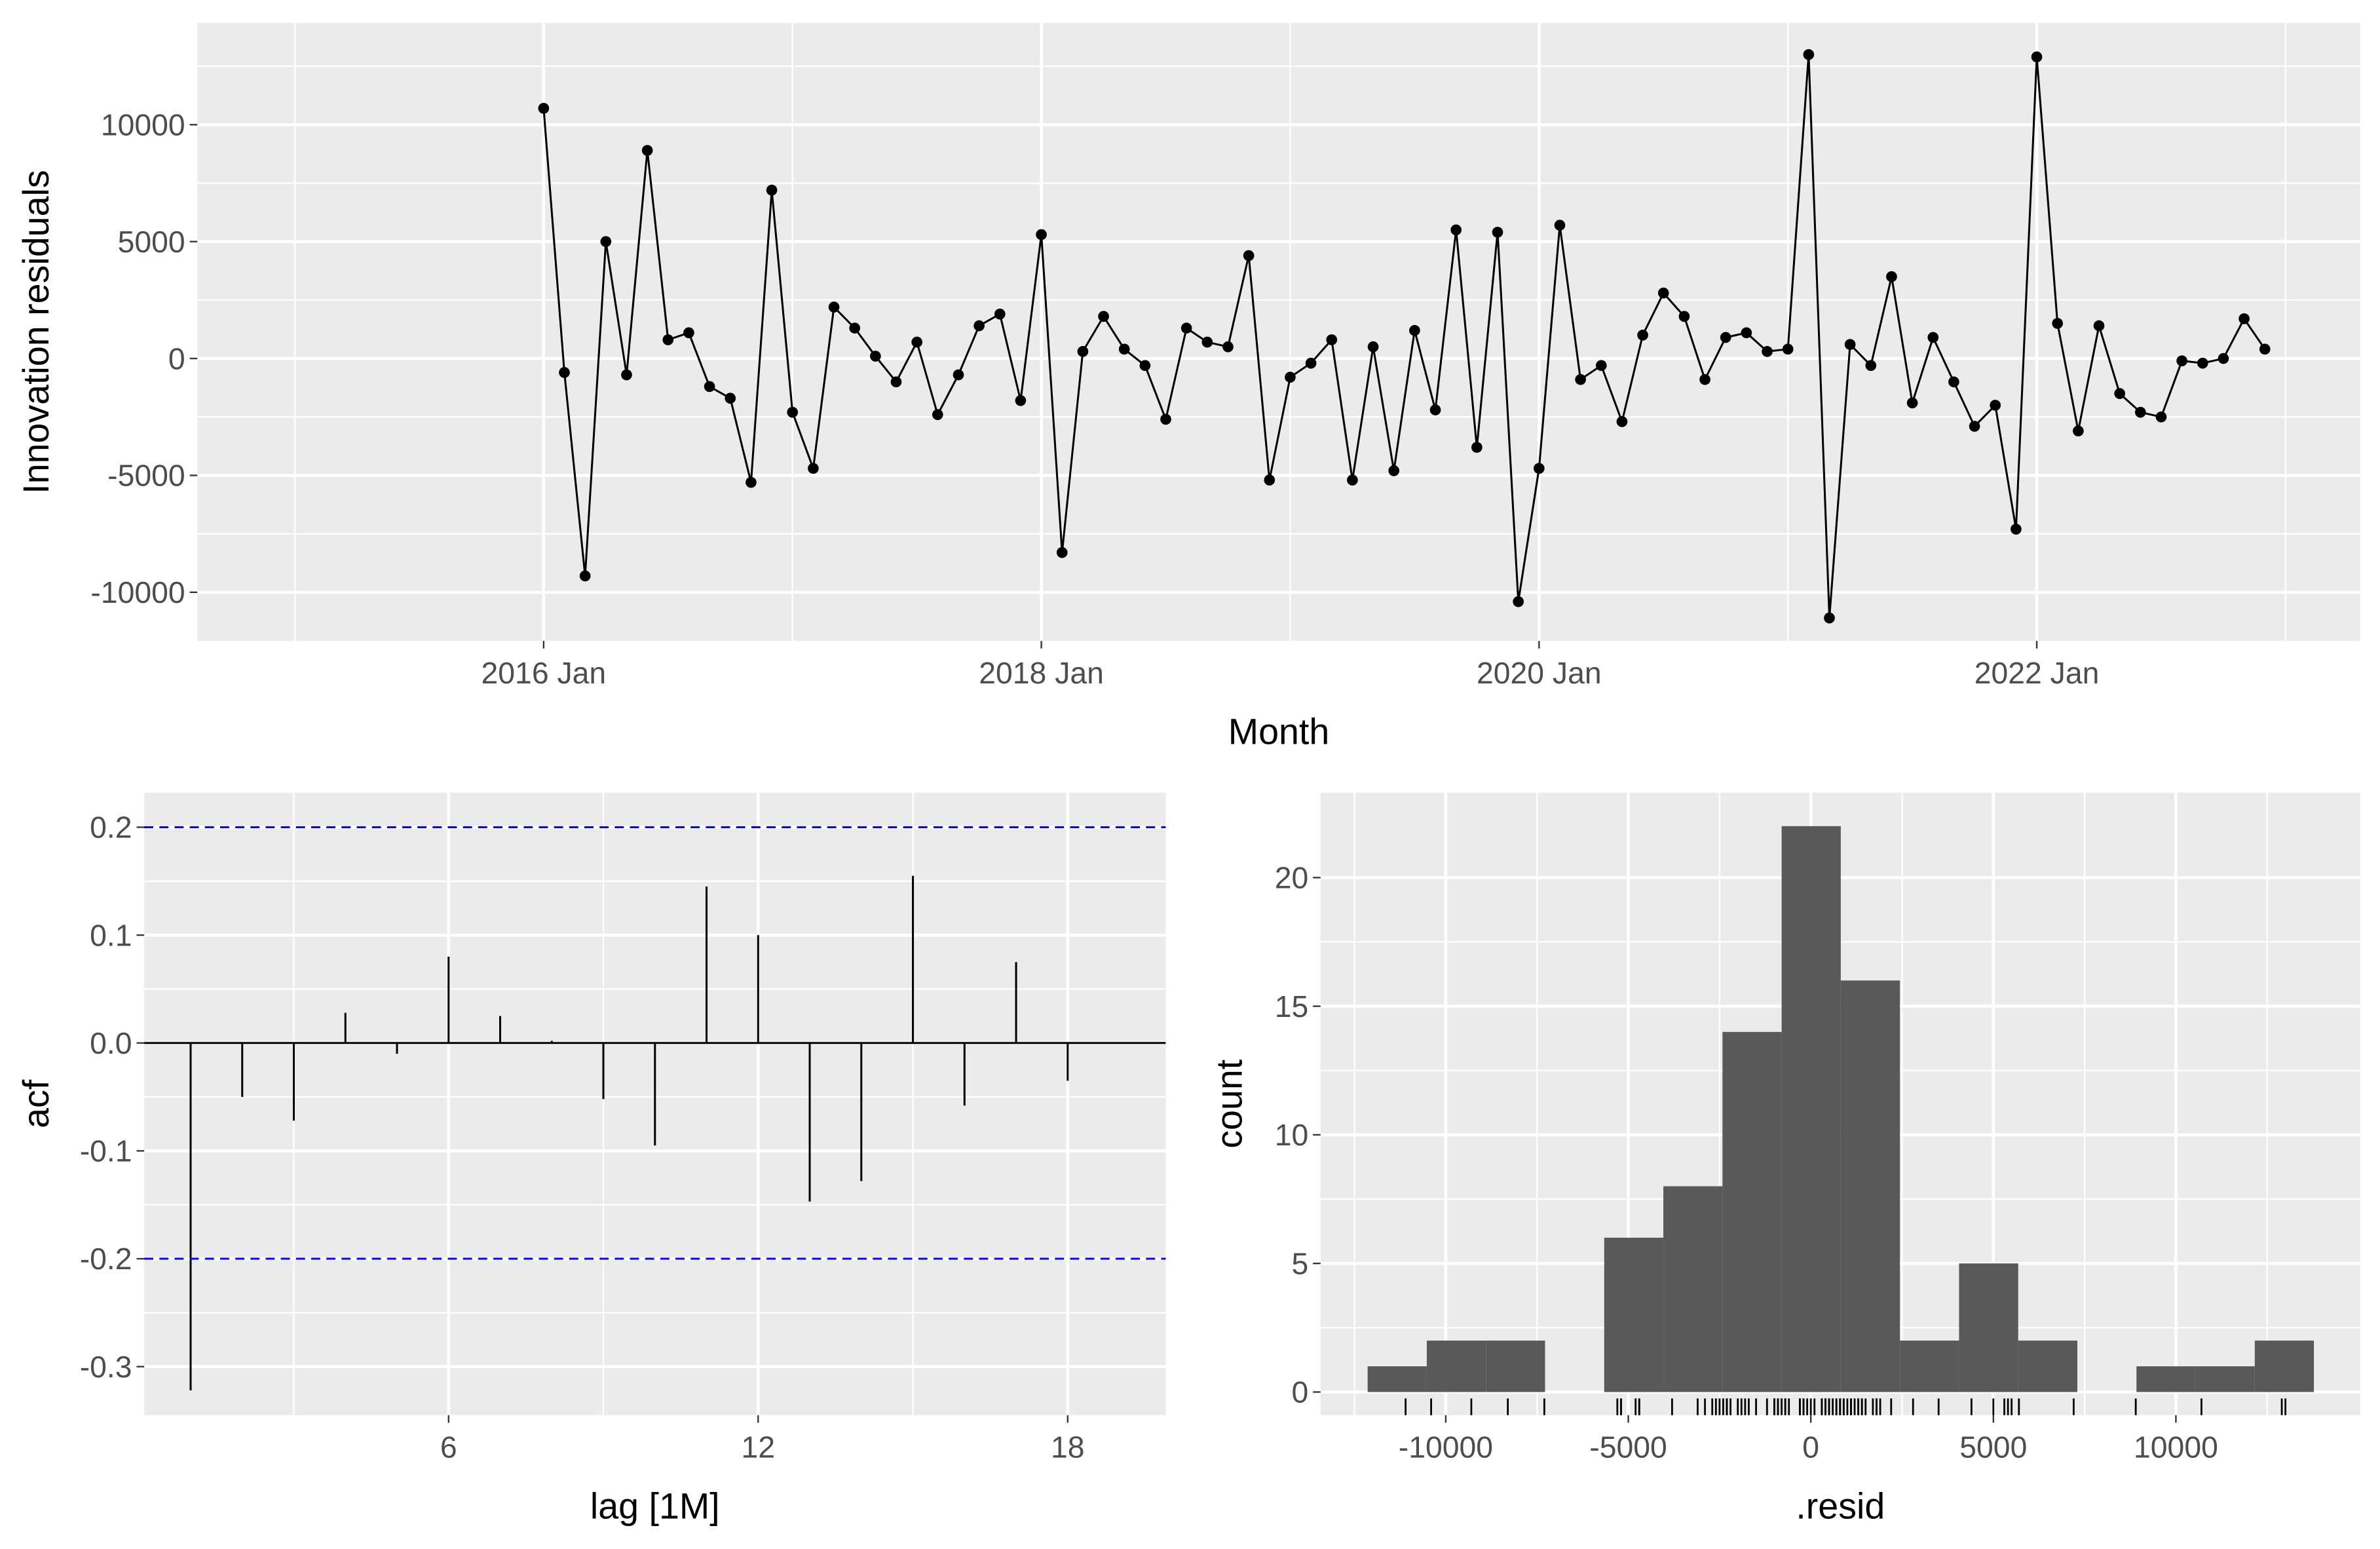 This screenshot has height=1549, width=2380. Describe the element at coordinates (1229, 1104) in the screenshot. I see `y-axis-title: count` at that location.